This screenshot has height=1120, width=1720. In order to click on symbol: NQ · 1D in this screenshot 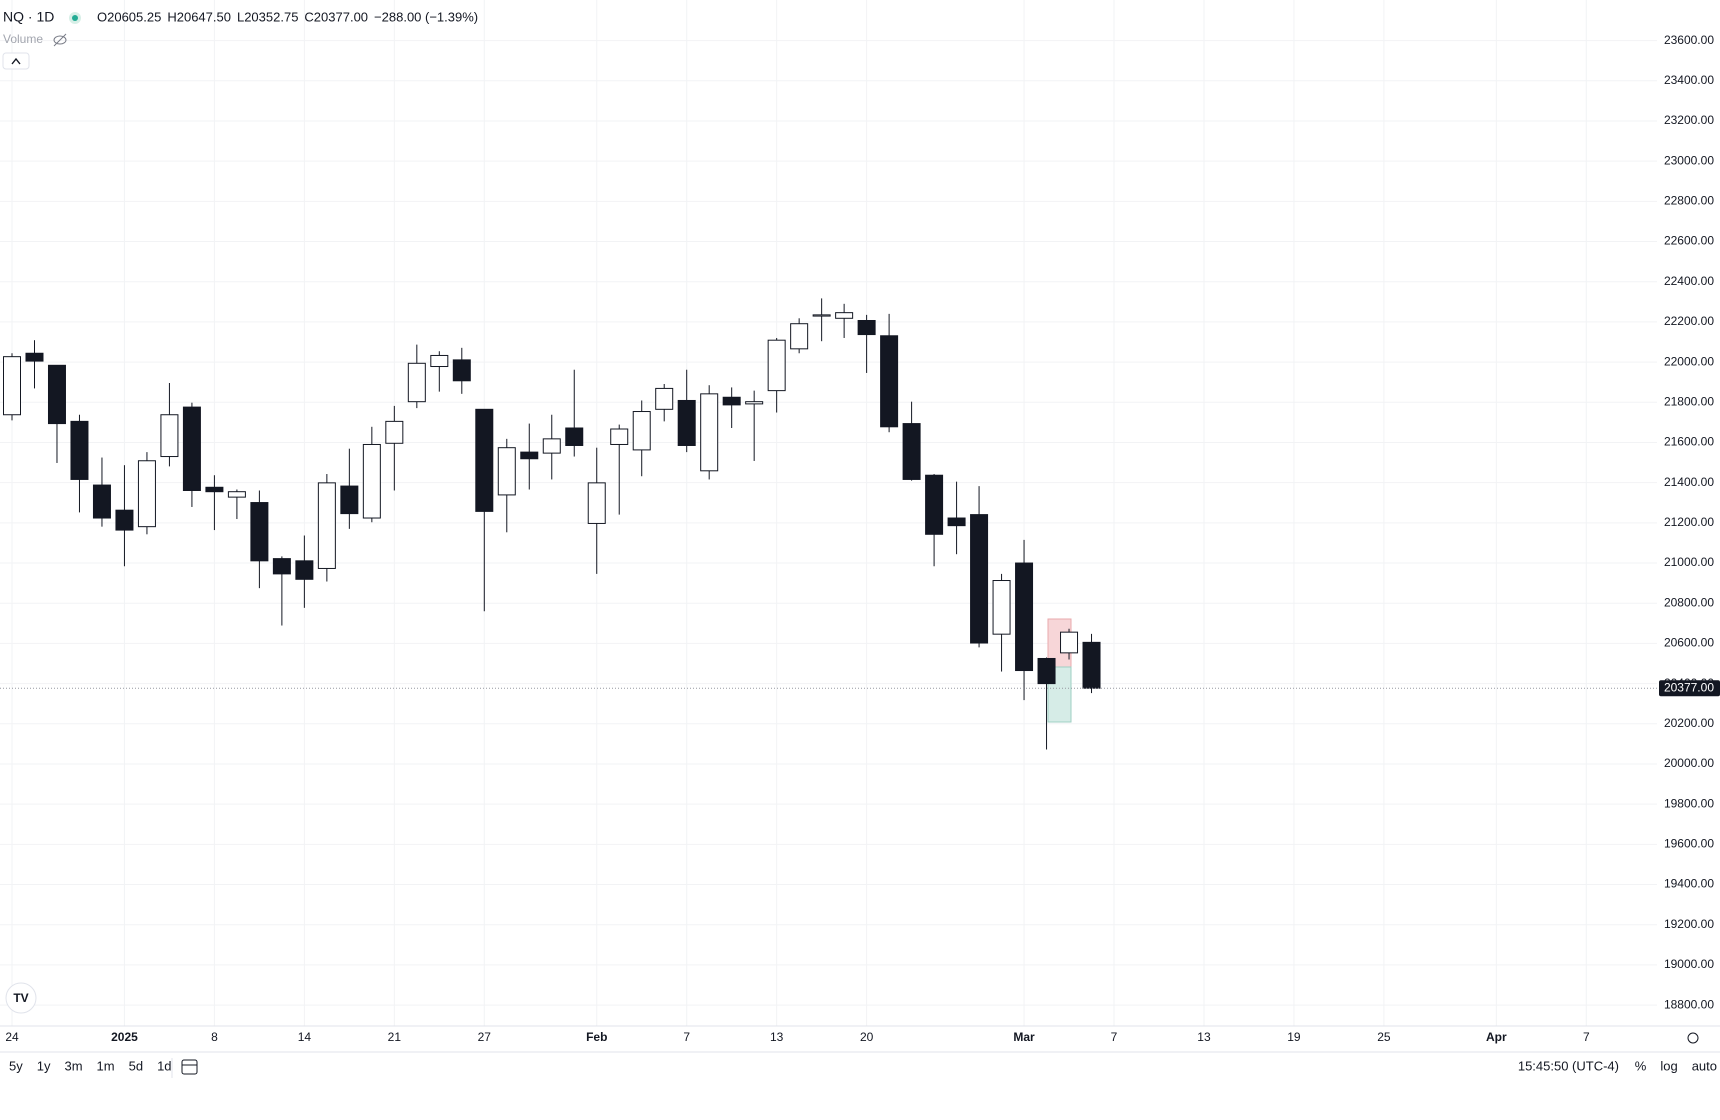, I will do `click(28, 17)`.